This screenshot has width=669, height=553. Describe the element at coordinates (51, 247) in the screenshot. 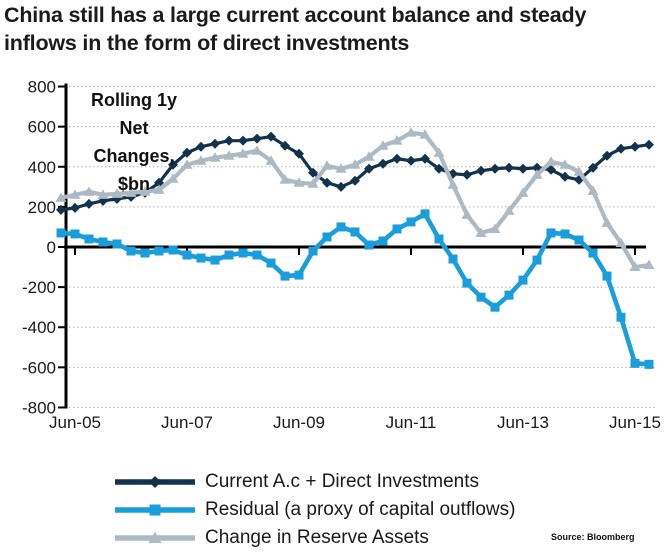

I see `y-axis-label: 0` at that location.